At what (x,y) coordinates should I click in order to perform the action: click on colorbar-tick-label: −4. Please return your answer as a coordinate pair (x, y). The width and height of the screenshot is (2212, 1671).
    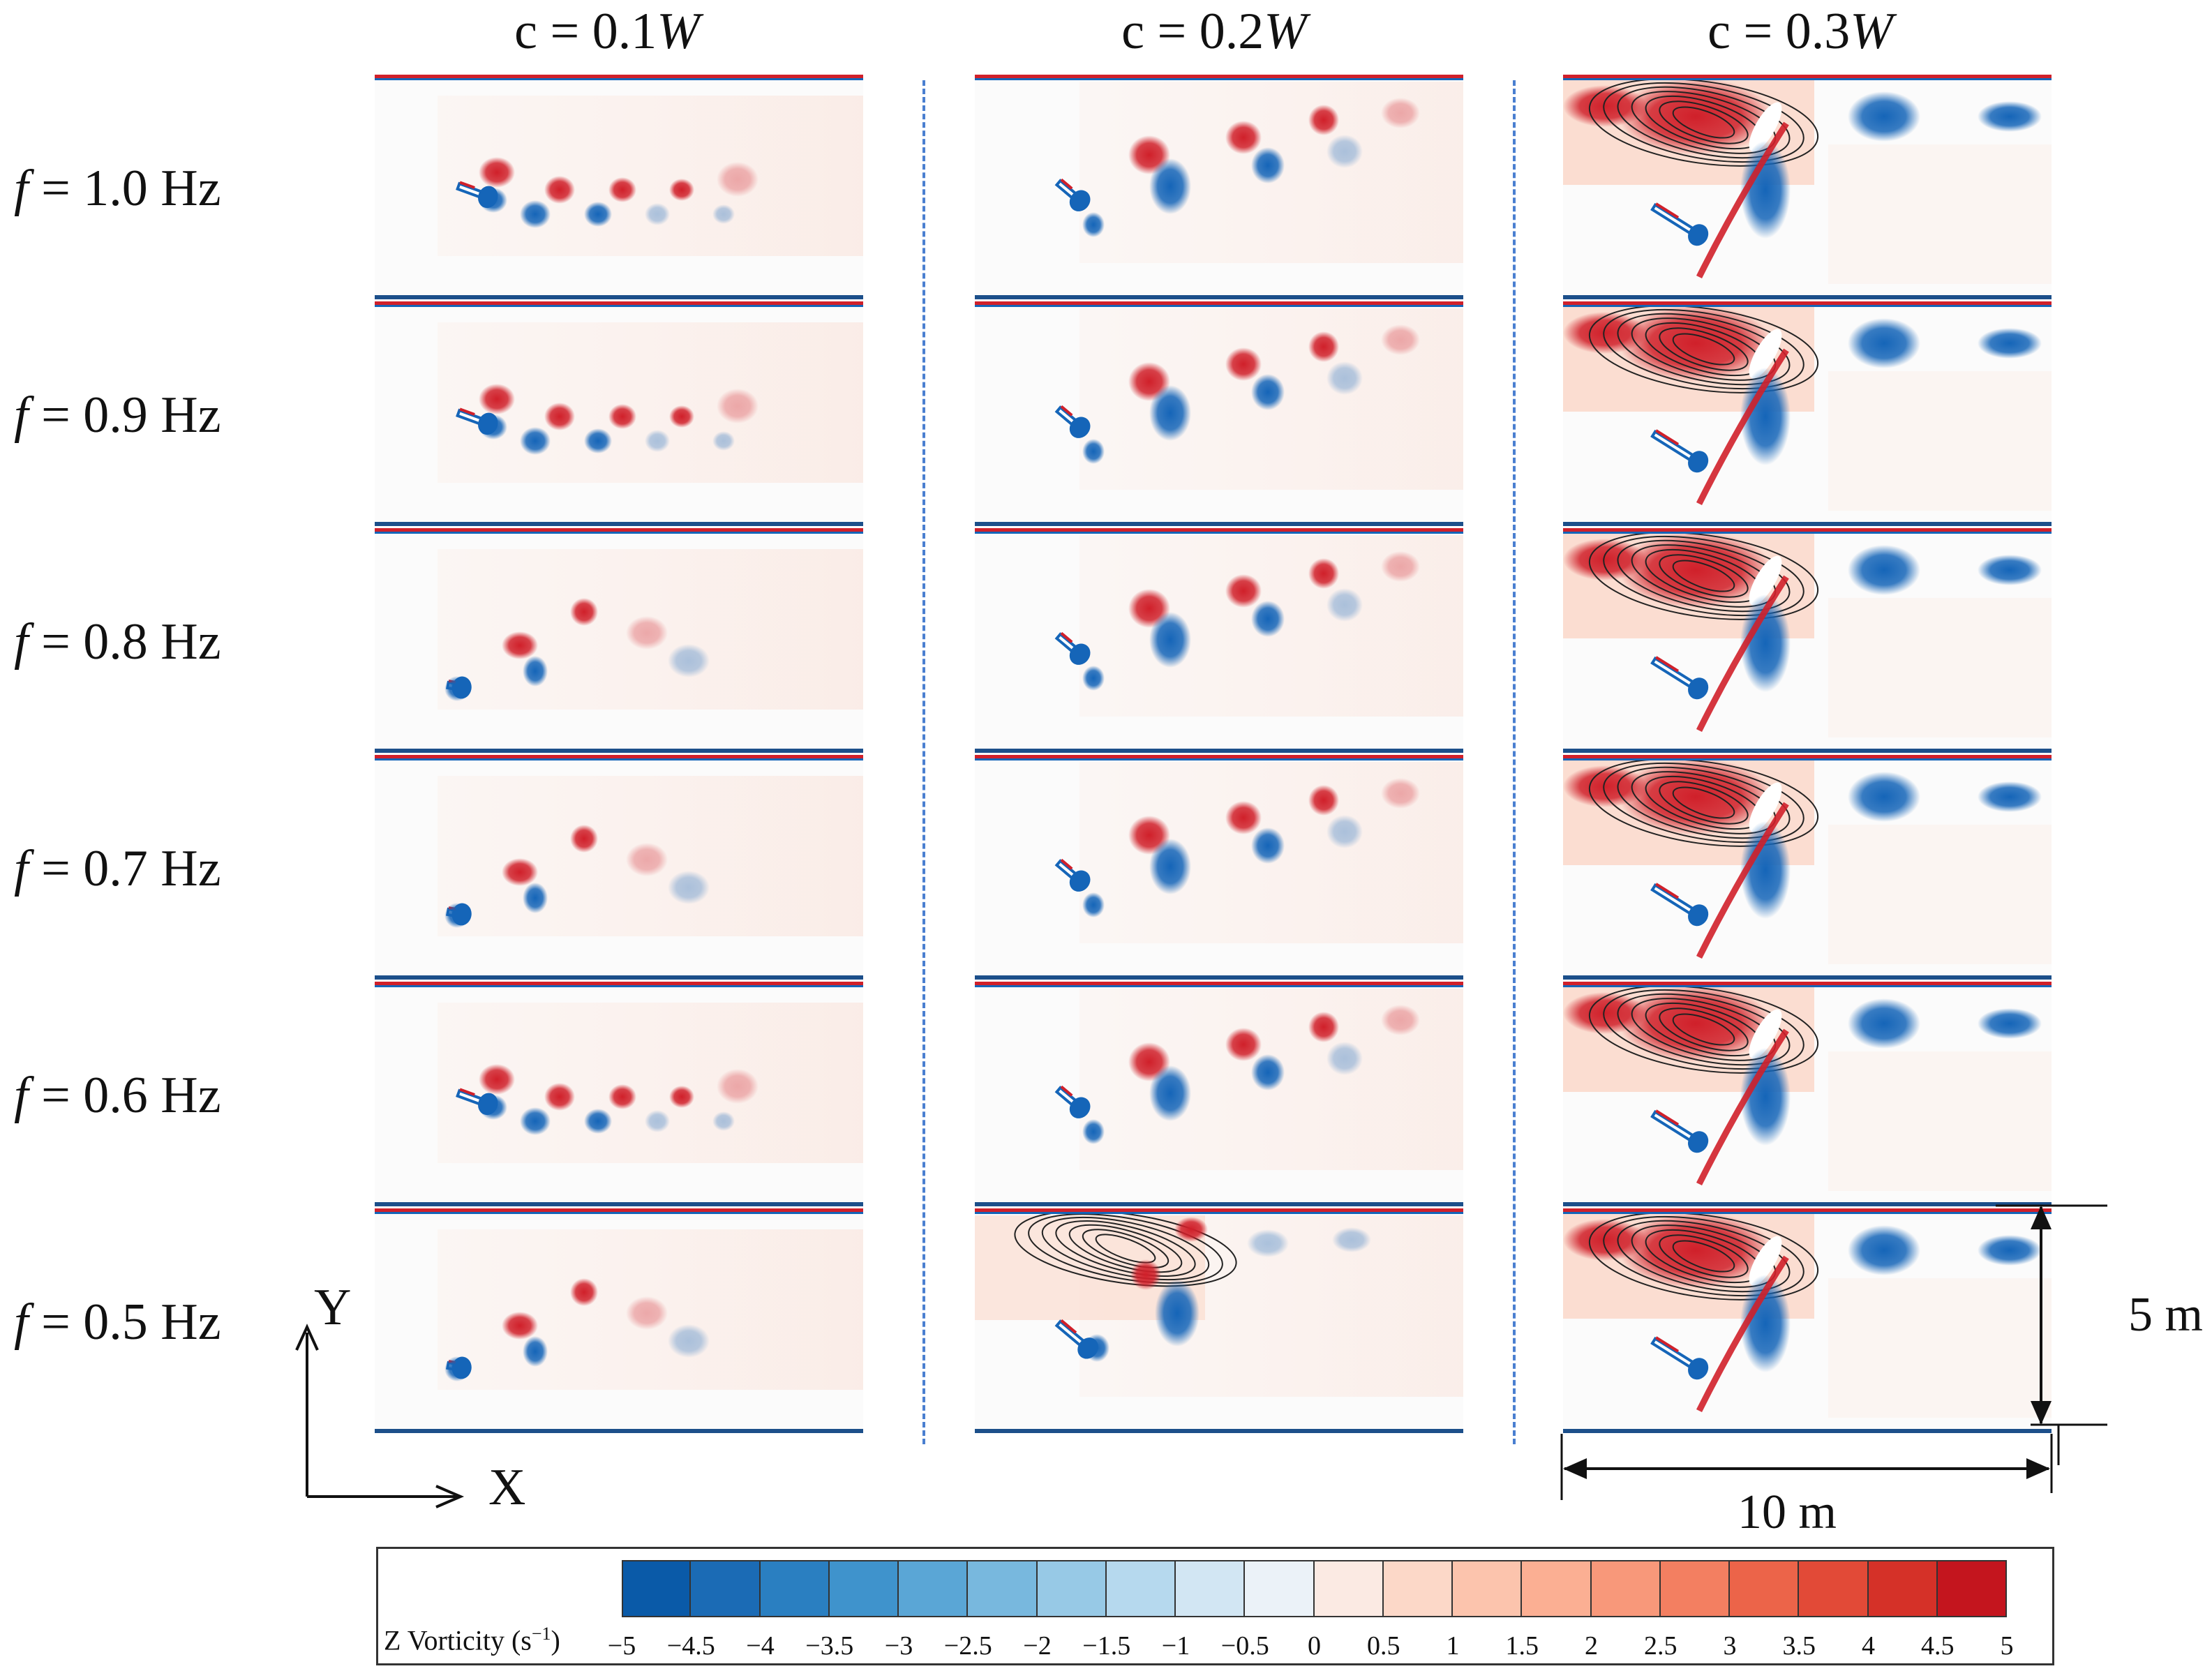
    Looking at the image, I should click on (760, 1646).